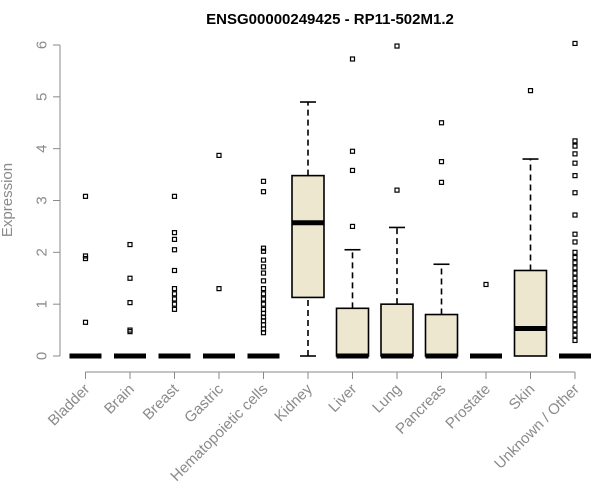 The height and width of the screenshot is (500, 600). I want to click on x-tick-label: Skin, so click(522, 397).